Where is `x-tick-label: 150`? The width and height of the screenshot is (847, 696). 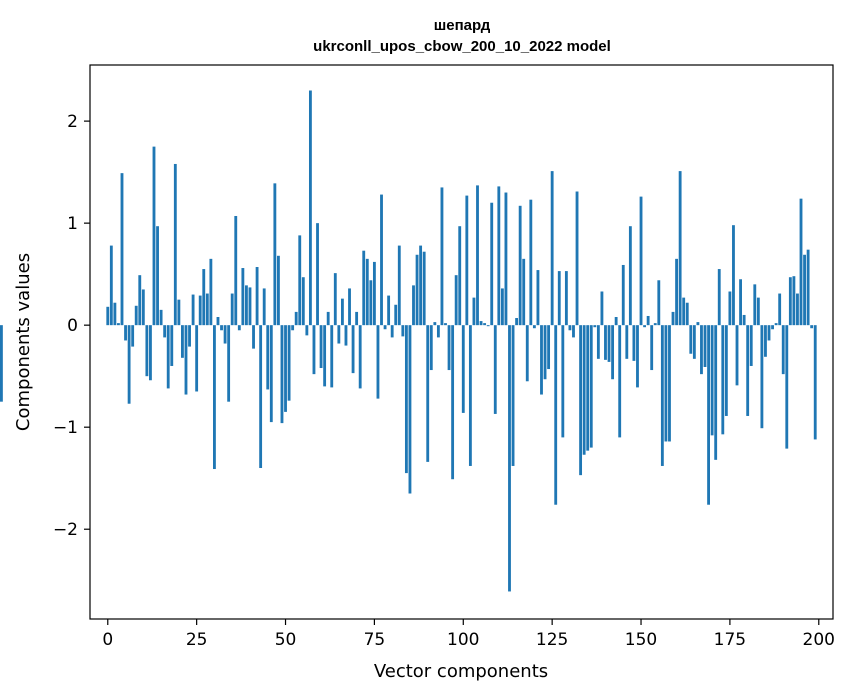
x-tick-label: 150 is located at coordinates (641, 640).